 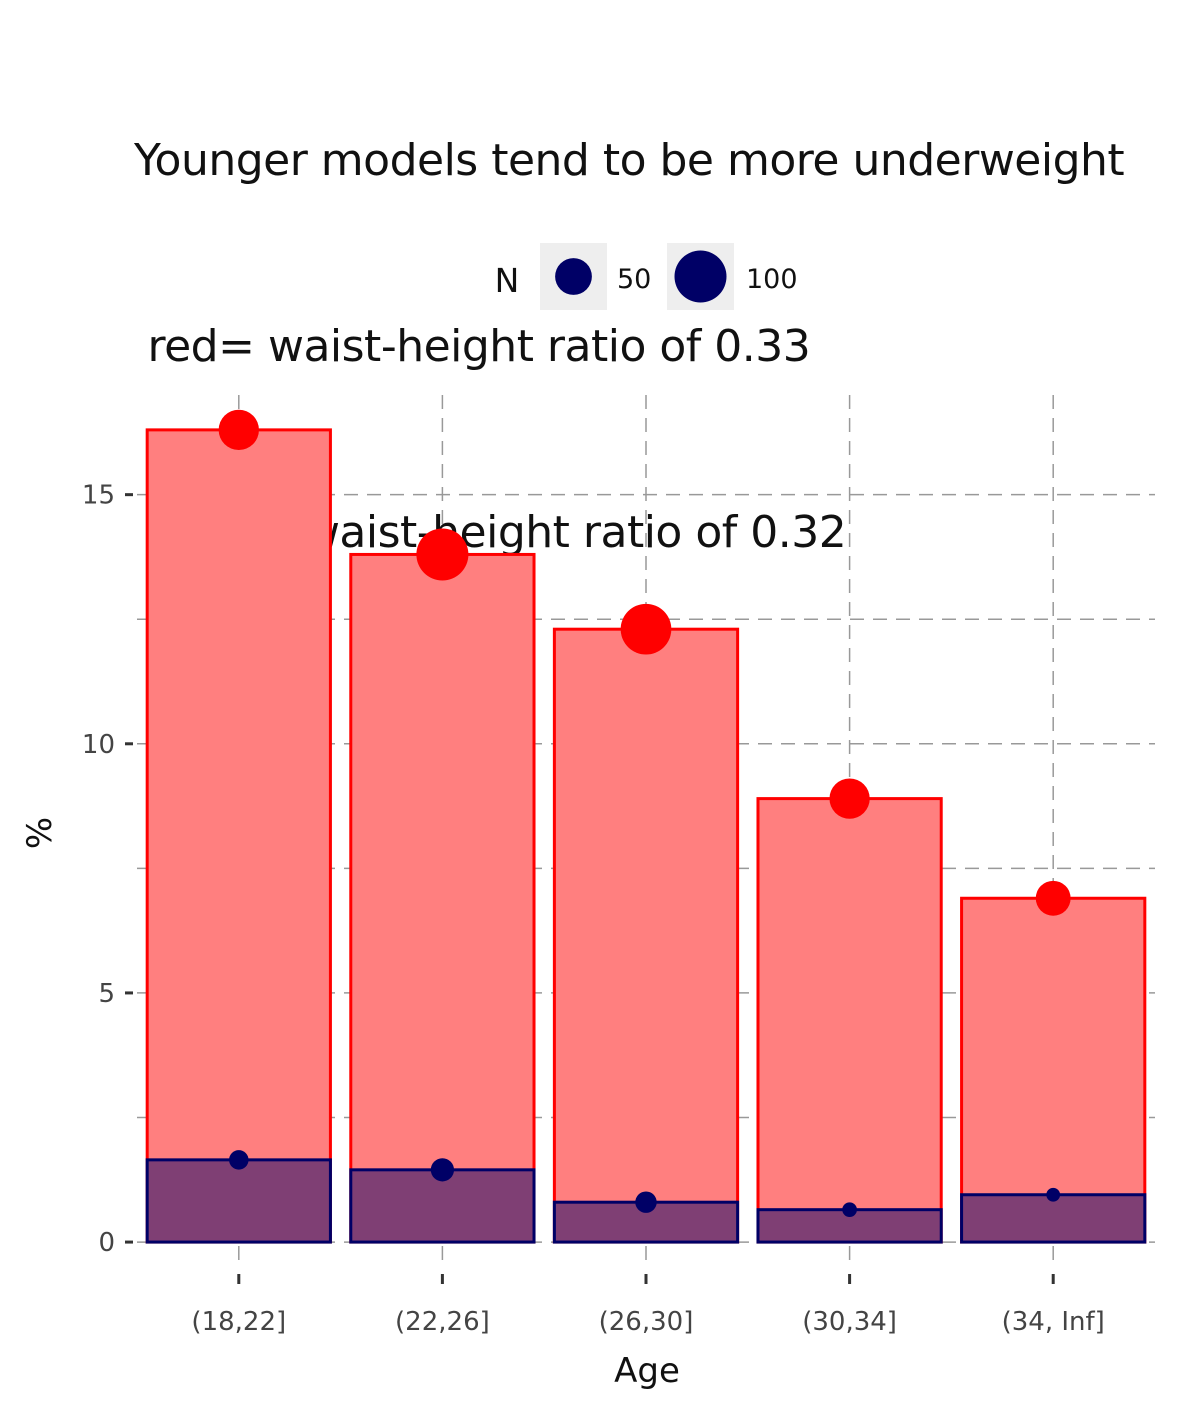 I want to click on y-axis-title: %, so click(x=40, y=833).